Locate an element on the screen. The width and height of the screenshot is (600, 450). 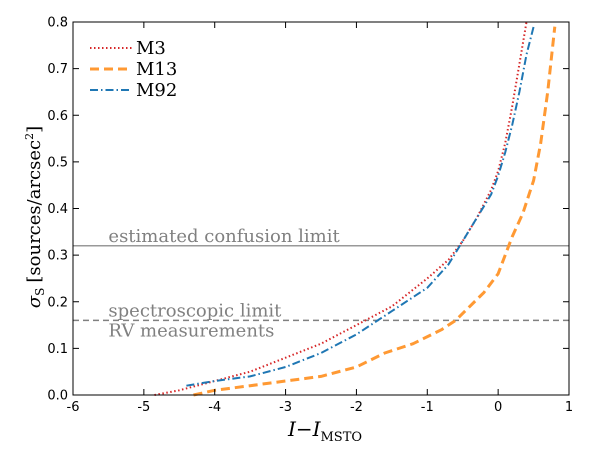
y-axis-label-unit: [sources/arcsec is located at coordinates (34, 211).